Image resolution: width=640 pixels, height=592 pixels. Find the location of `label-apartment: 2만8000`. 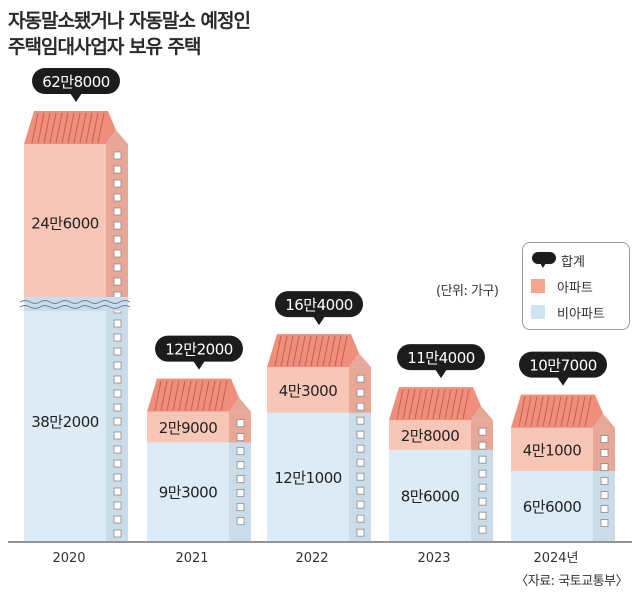

label-apartment: 2만8000 is located at coordinates (430, 436).